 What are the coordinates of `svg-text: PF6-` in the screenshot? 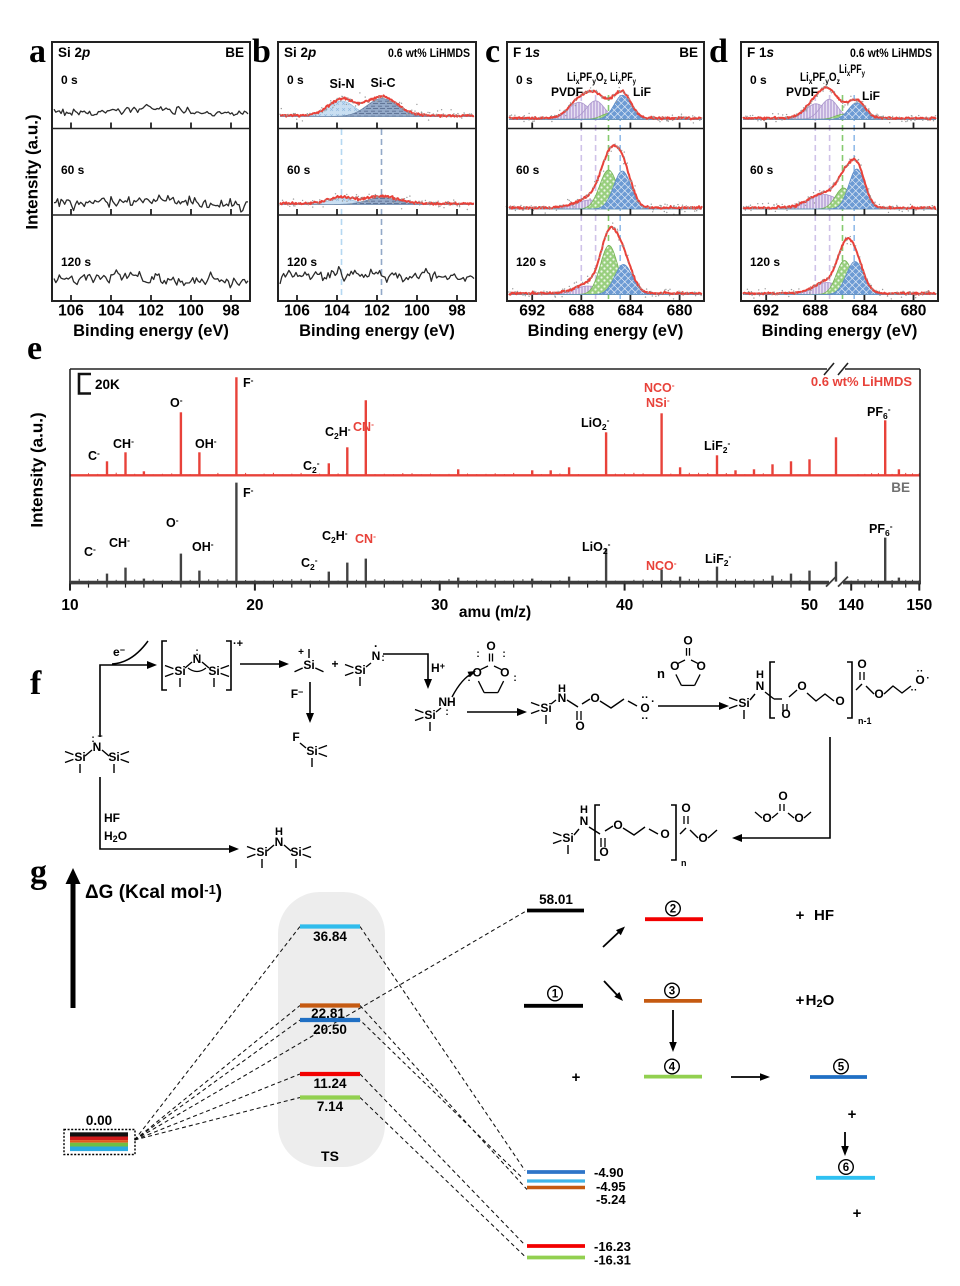 It's located at (881, 529).